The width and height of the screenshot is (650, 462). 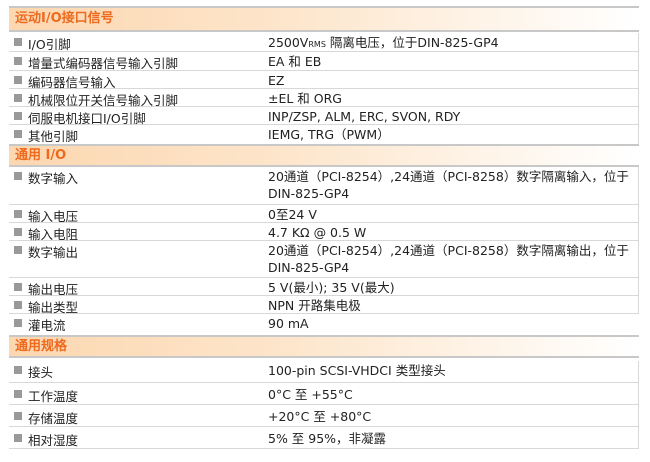 What do you see at coordinates (324, 19) in the screenshot?
I see `section-title: 运动I/O接口信号` at bounding box center [324, 19].